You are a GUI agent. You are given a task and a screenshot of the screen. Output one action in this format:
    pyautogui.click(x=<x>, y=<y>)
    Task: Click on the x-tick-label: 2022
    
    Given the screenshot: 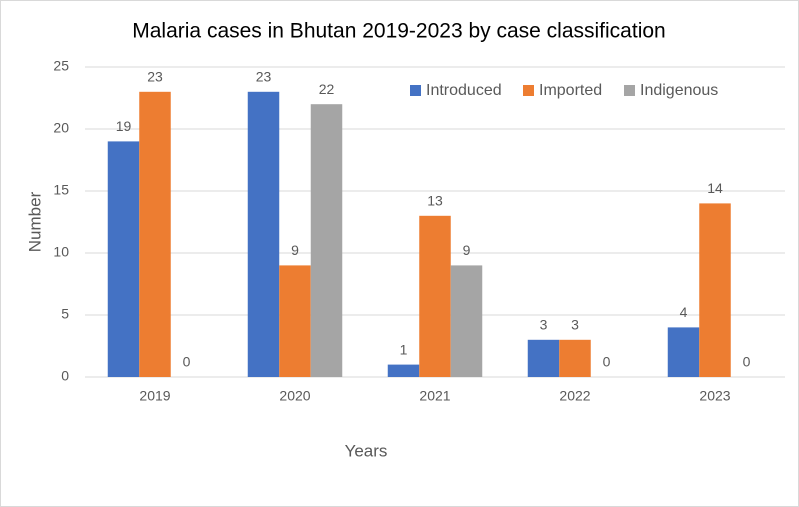 What is the action you would take?
    pyautogui.click(x=574, y=396)
    